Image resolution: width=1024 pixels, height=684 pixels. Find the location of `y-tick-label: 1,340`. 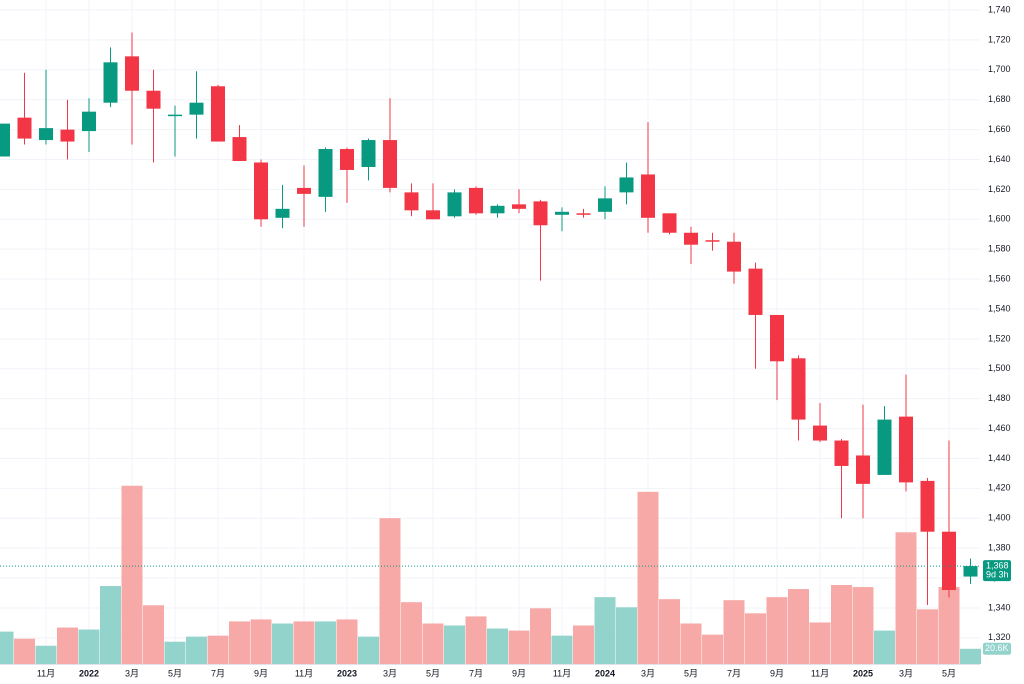

y-tick-label: 1,340 is located at coordinates (999, 607).